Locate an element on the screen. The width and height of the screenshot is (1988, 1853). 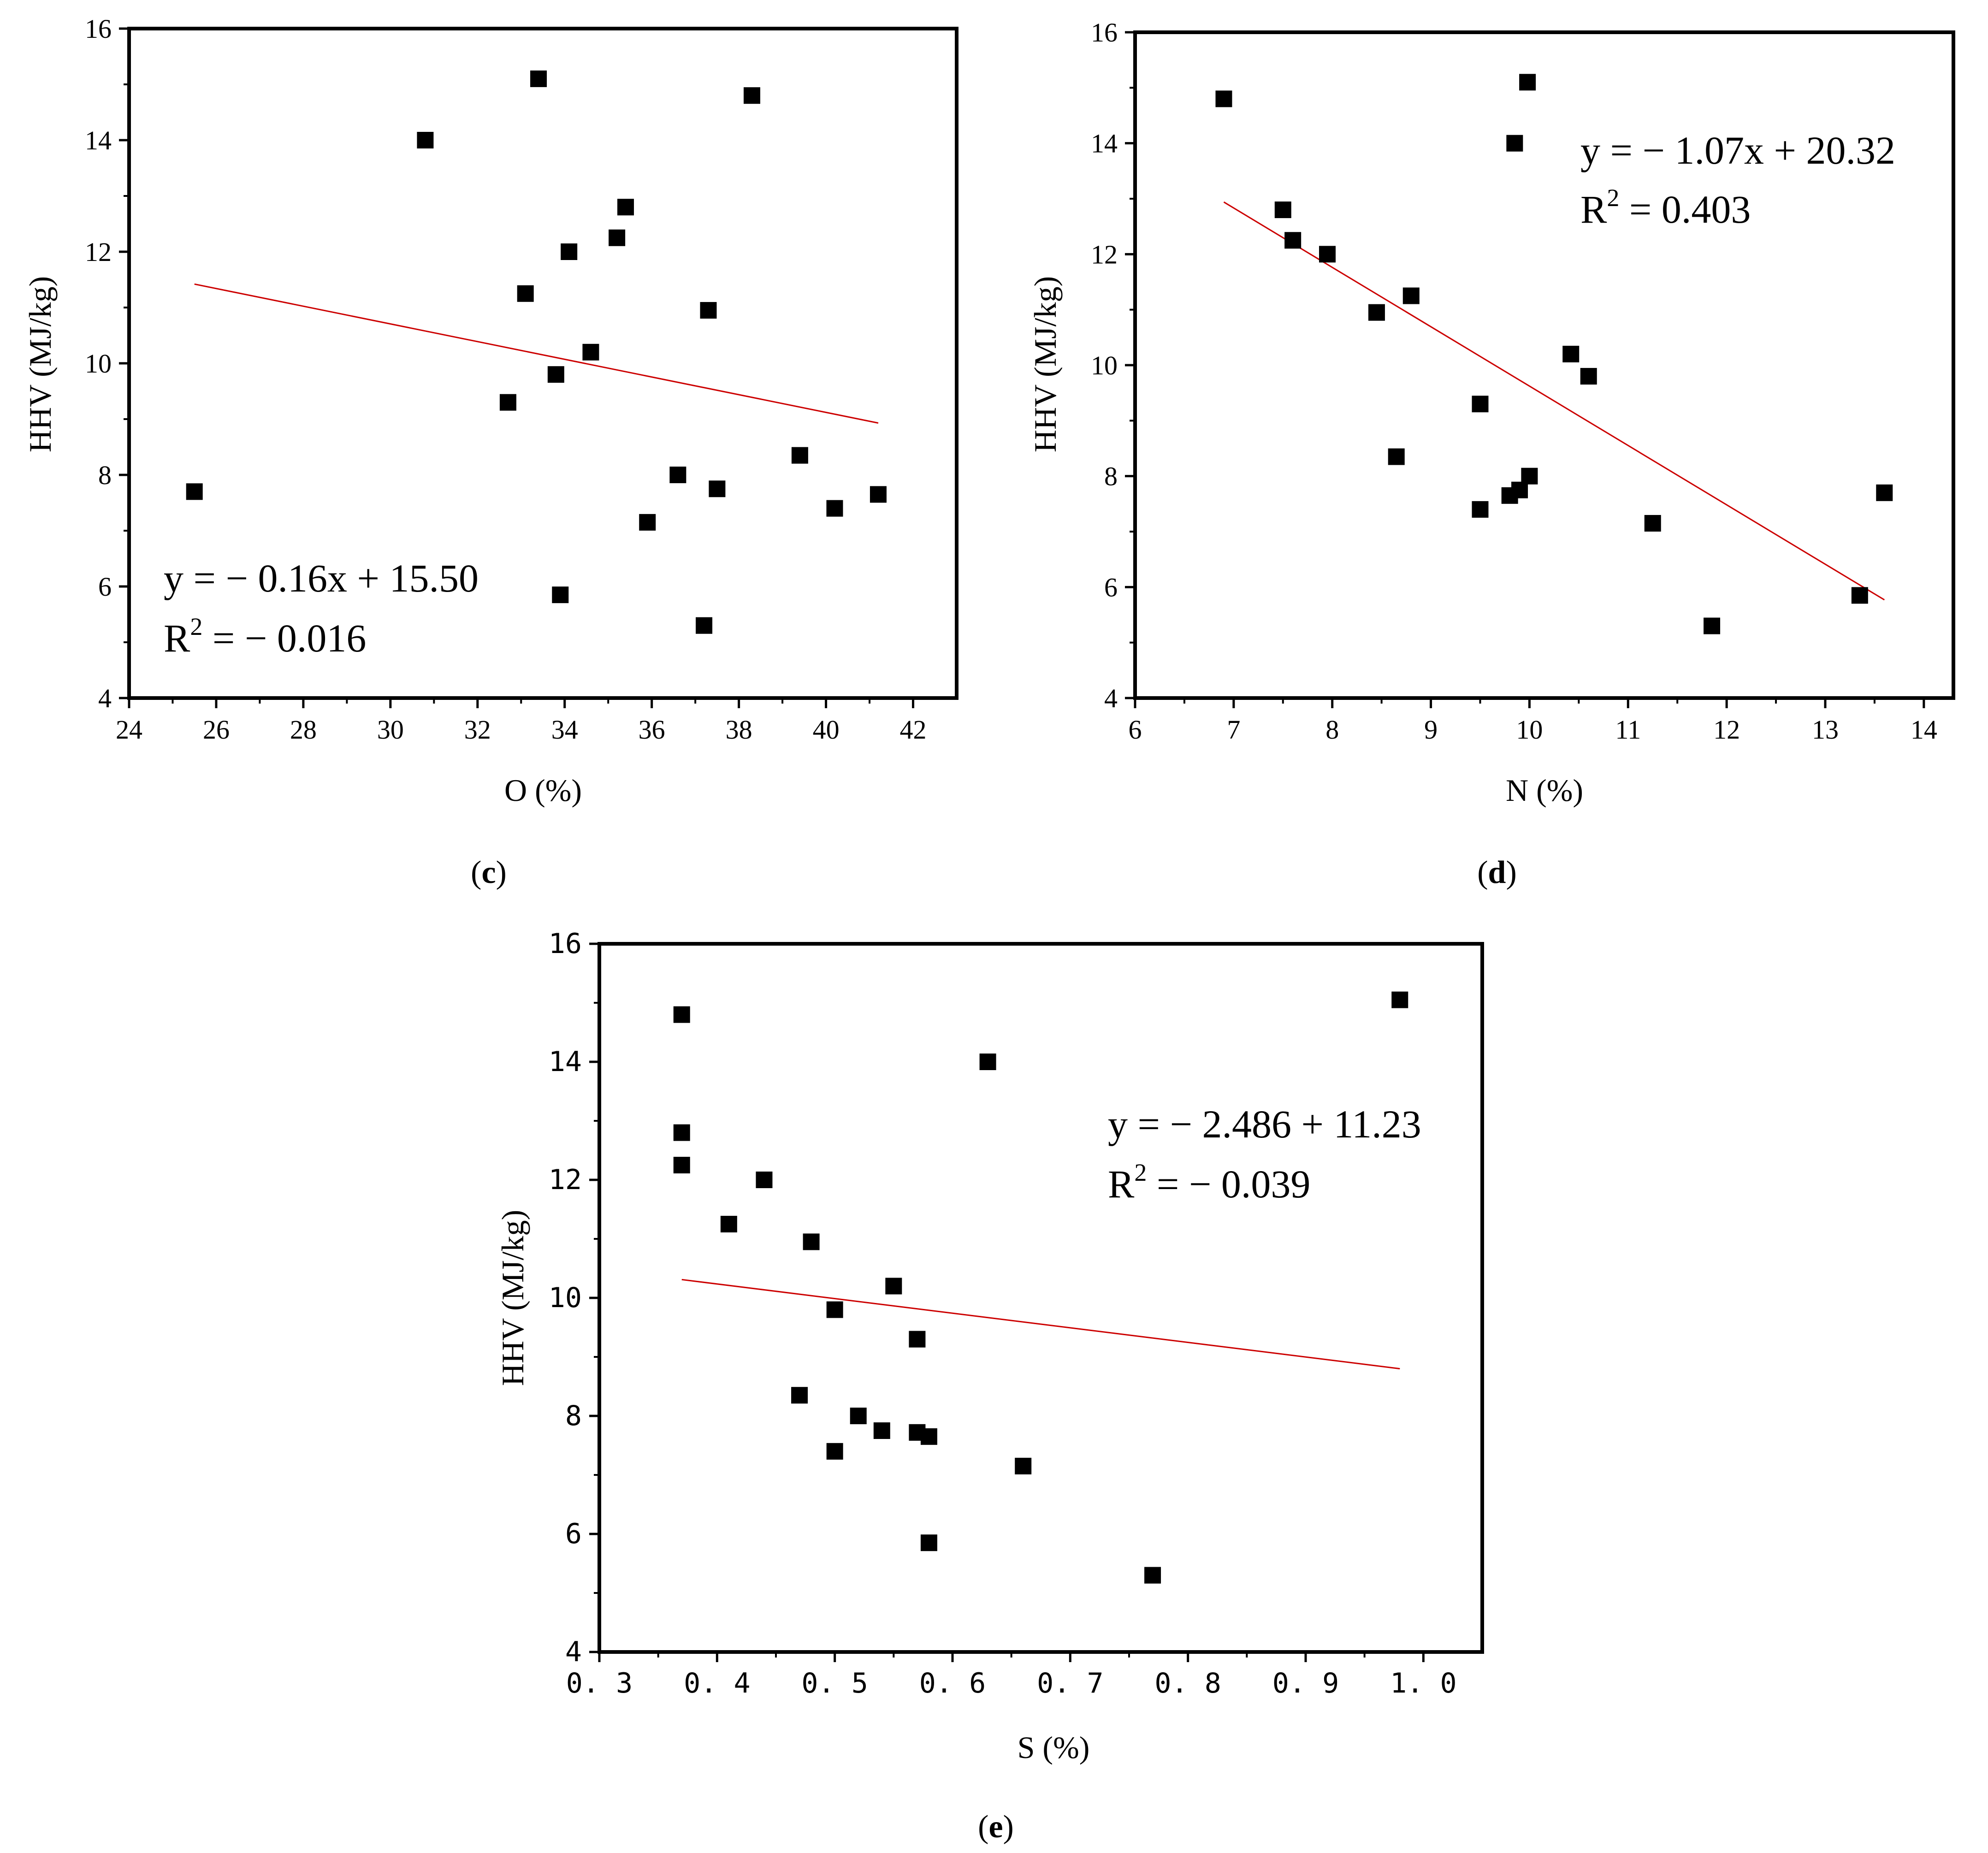
x-tick-label: 40 is located at coordinates (826, 730).